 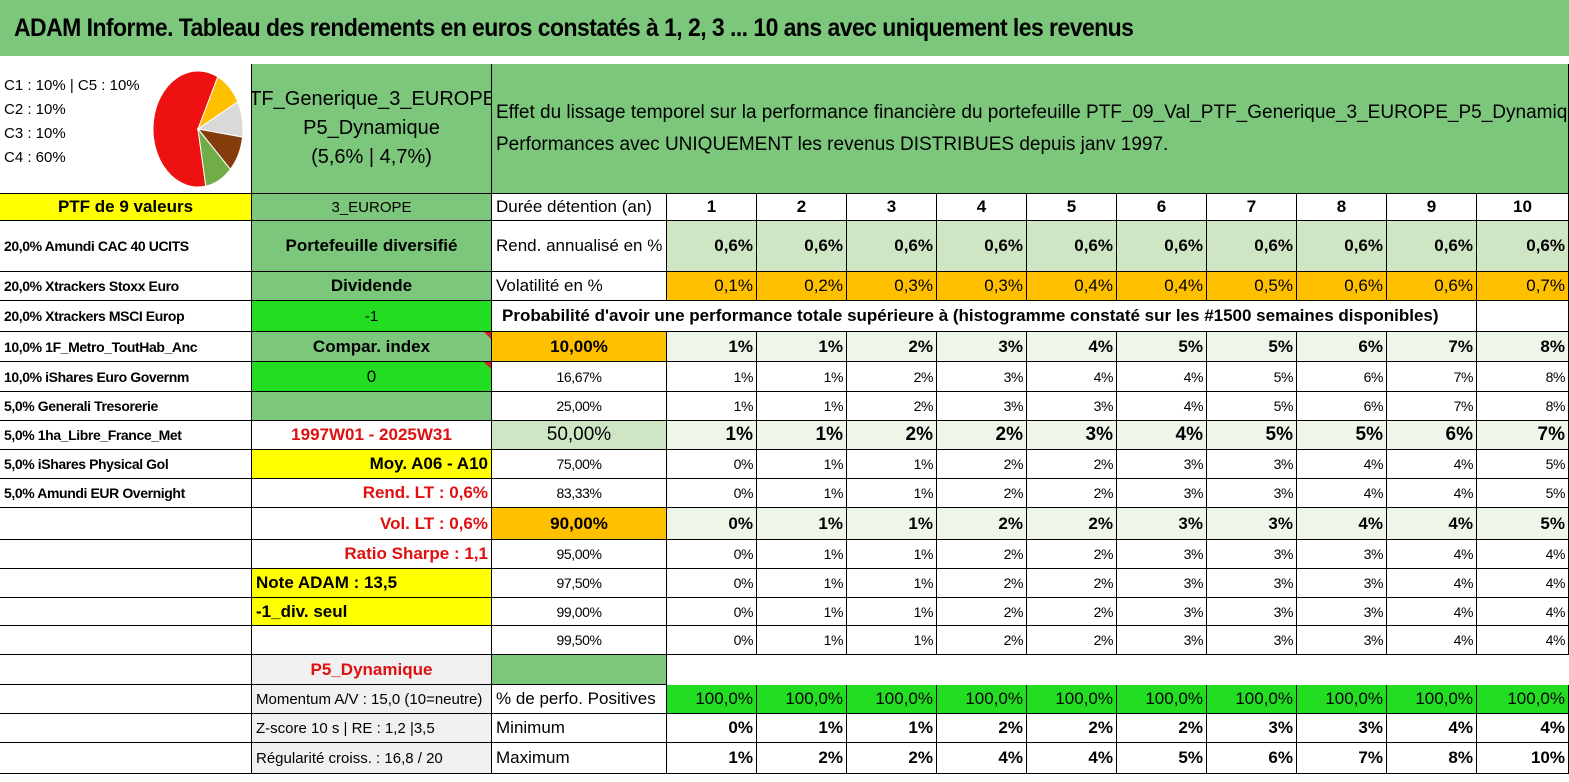 What do you see at coordinates (579, 524) in the screenshot?
I see `probability-threshold: 90,00%` at bounding box center [579, 524].